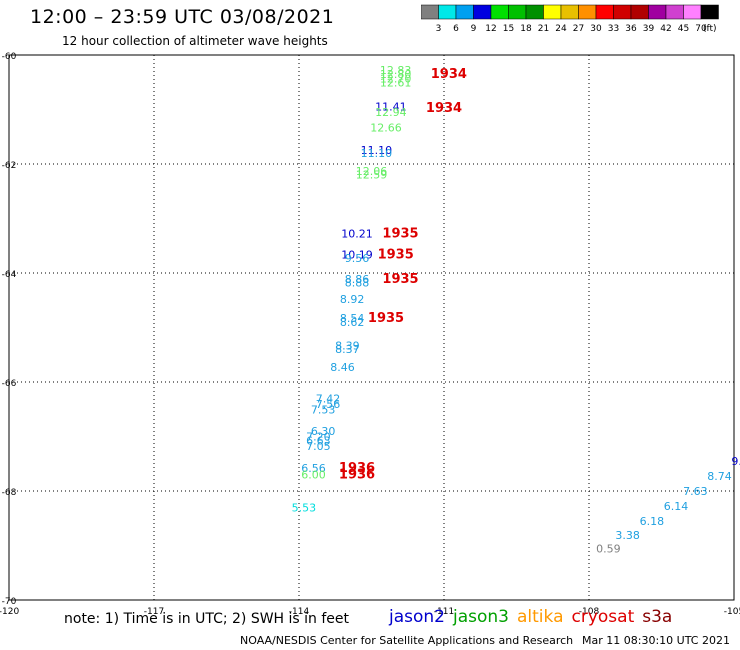 This screenshot has height=650, width=740. Describe the element at coordinates (154, 612) in the screenshot. I see `lon-tick-label: -117` at that location.